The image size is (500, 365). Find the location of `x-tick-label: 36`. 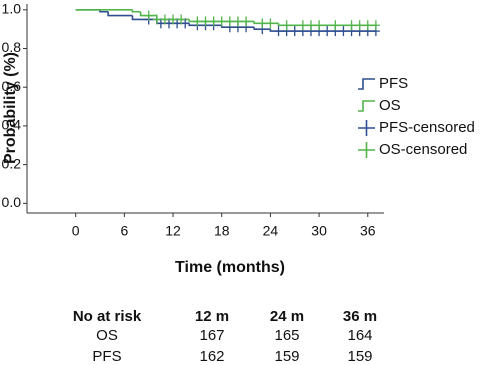

x-tick-label: 36 is located at coordinates (368, 231).